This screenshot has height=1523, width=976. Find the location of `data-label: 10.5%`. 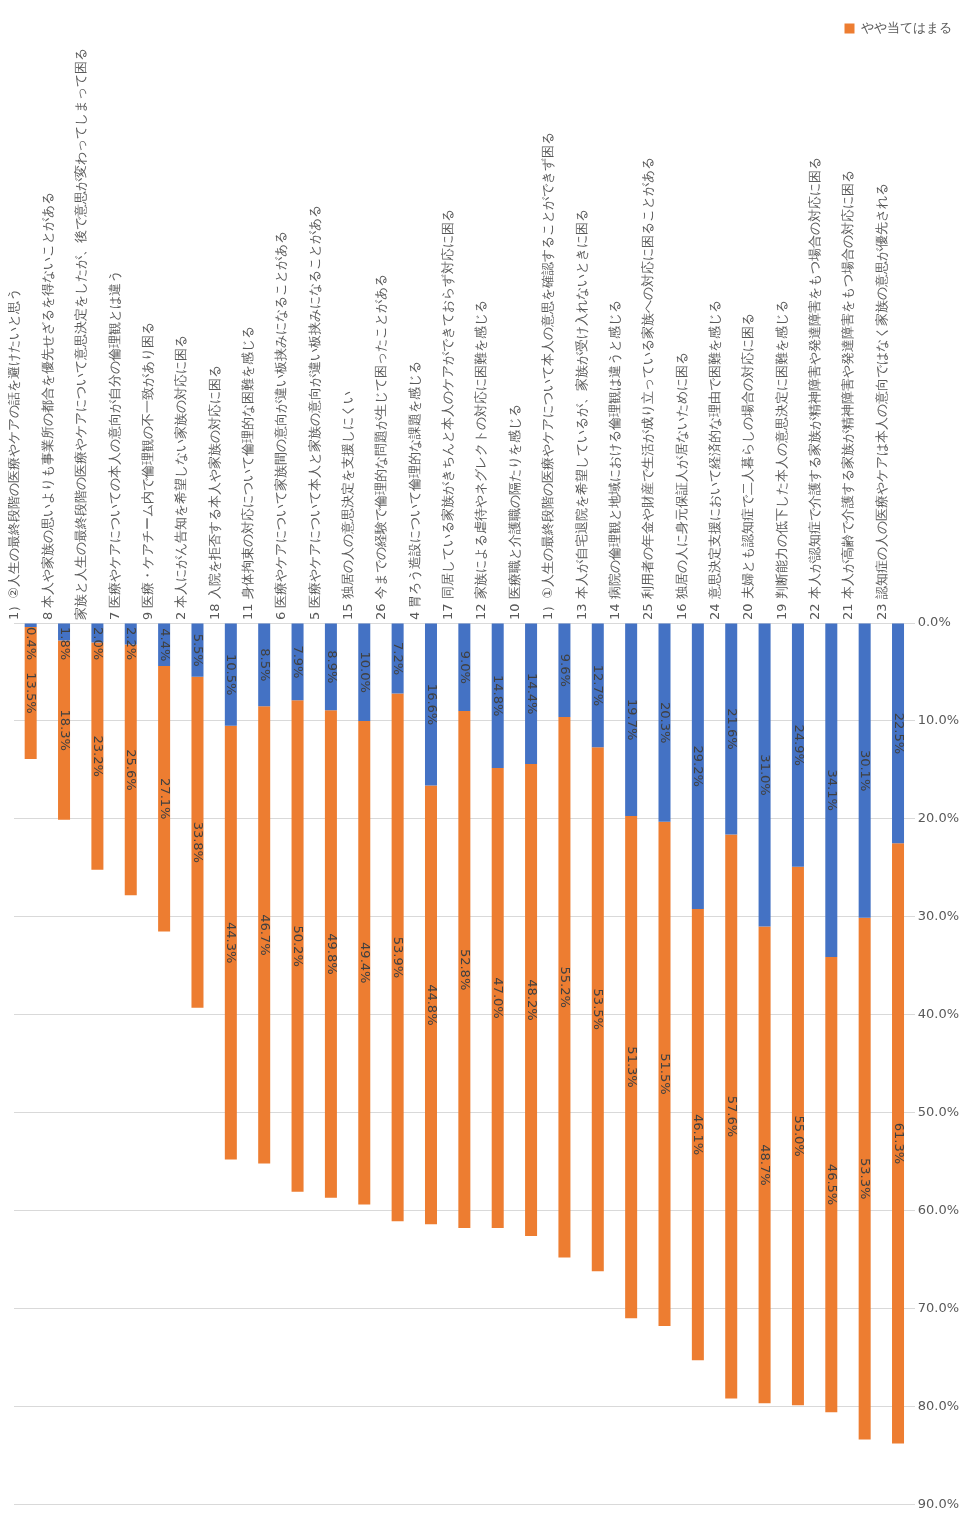

data-label: 10.5% is located at coordinates (232, 675).